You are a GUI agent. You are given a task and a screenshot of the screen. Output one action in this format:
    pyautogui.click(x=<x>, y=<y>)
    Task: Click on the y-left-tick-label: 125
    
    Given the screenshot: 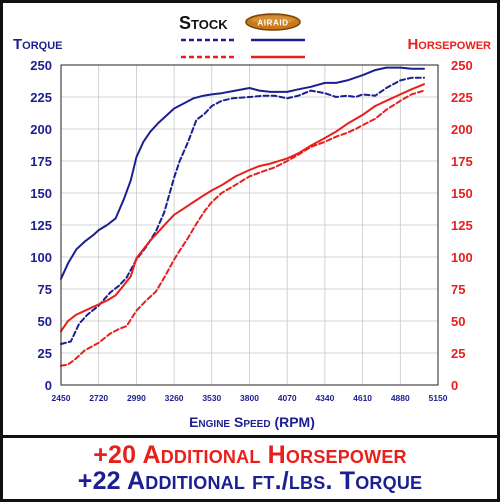 What is the action you would take?
    pyautogui.click(x=41, y=225)
    